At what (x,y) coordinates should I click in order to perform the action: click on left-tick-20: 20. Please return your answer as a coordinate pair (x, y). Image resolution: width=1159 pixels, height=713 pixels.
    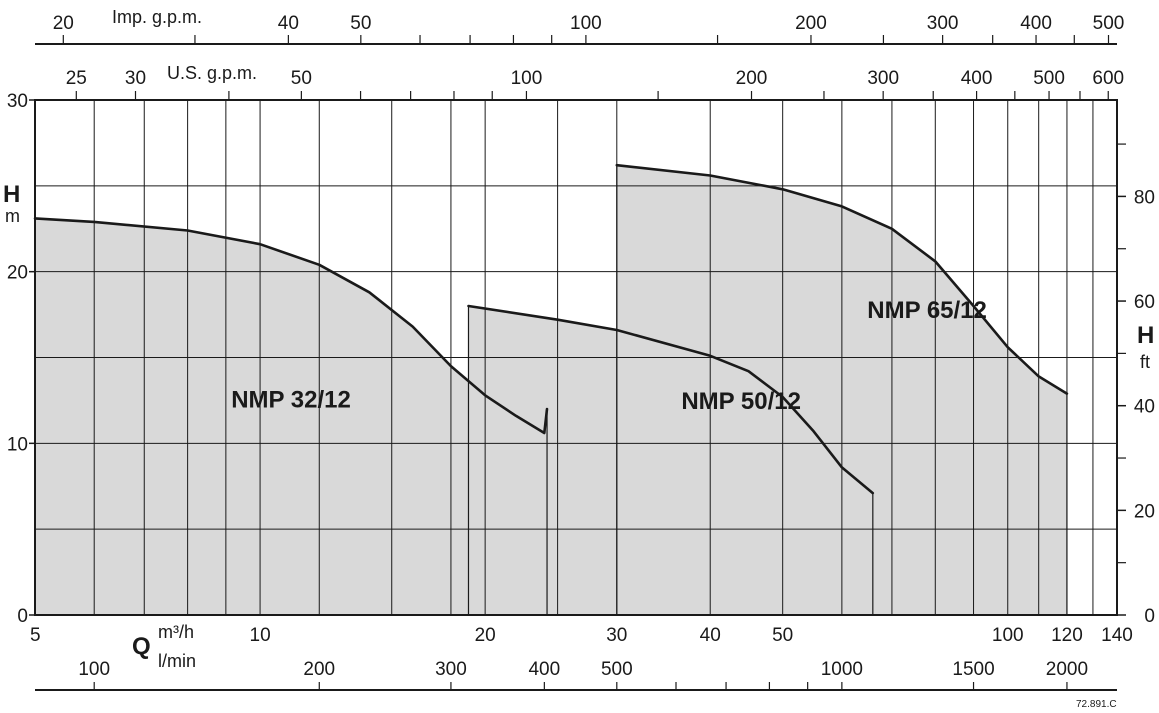
    Looking at the image, I should click on (17, 273).